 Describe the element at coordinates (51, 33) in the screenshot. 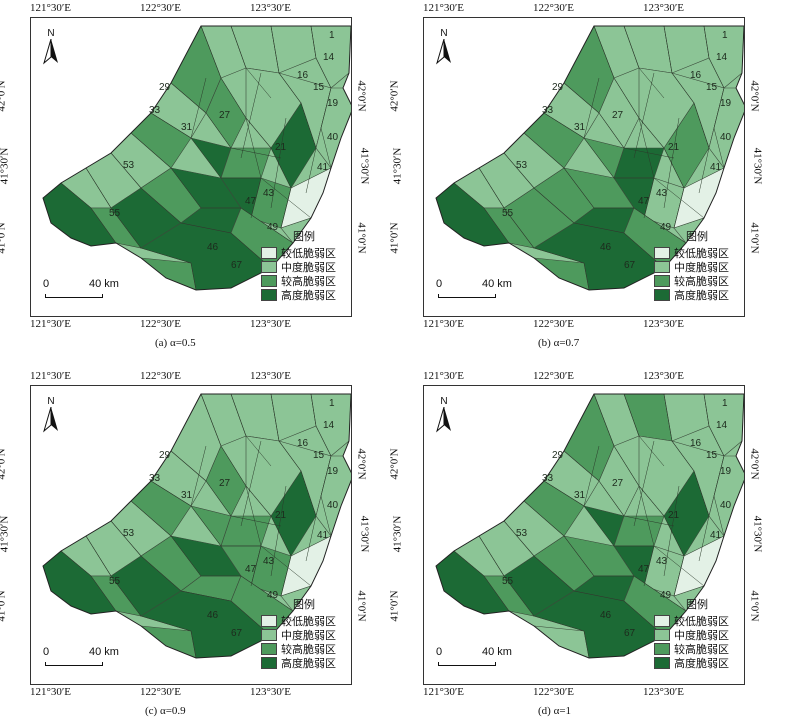

I see `north-label: N` at that location.